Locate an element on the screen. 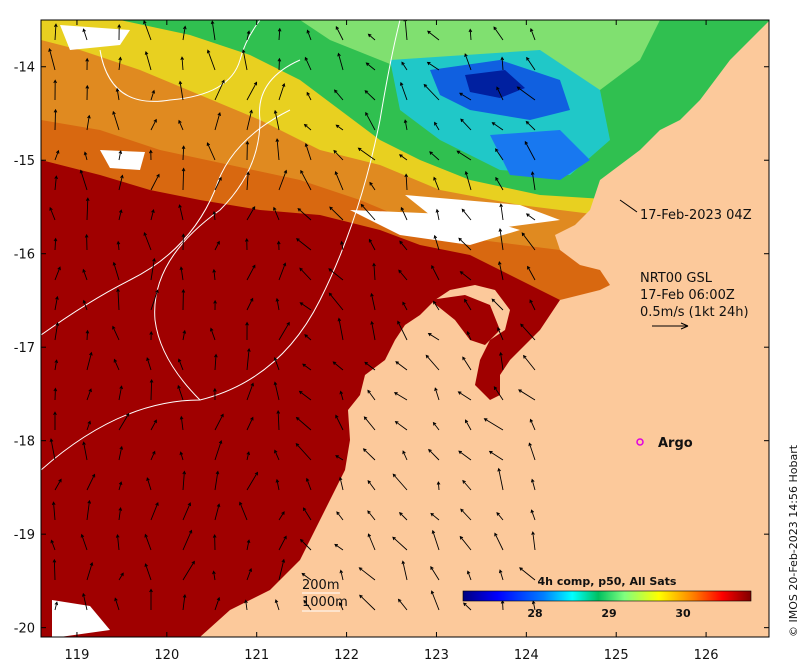 This screenshot has height=672, width=810. imos-credit: © IMOS 20-Feb-2023 14:56 Hobart is located at coordinates (793, 540).